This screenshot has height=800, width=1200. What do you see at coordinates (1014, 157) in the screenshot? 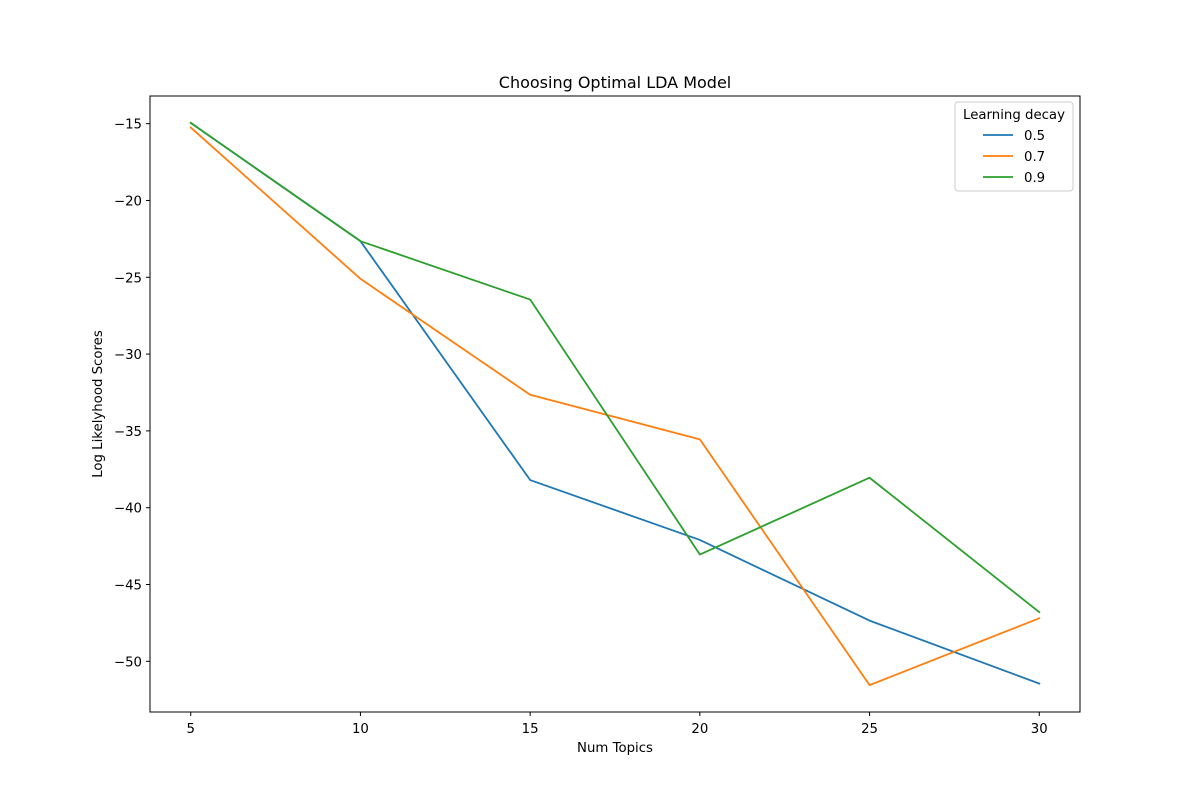
I see `legend-entries: 0.5 0.7 0.9` at bounding box center [1014, 157].